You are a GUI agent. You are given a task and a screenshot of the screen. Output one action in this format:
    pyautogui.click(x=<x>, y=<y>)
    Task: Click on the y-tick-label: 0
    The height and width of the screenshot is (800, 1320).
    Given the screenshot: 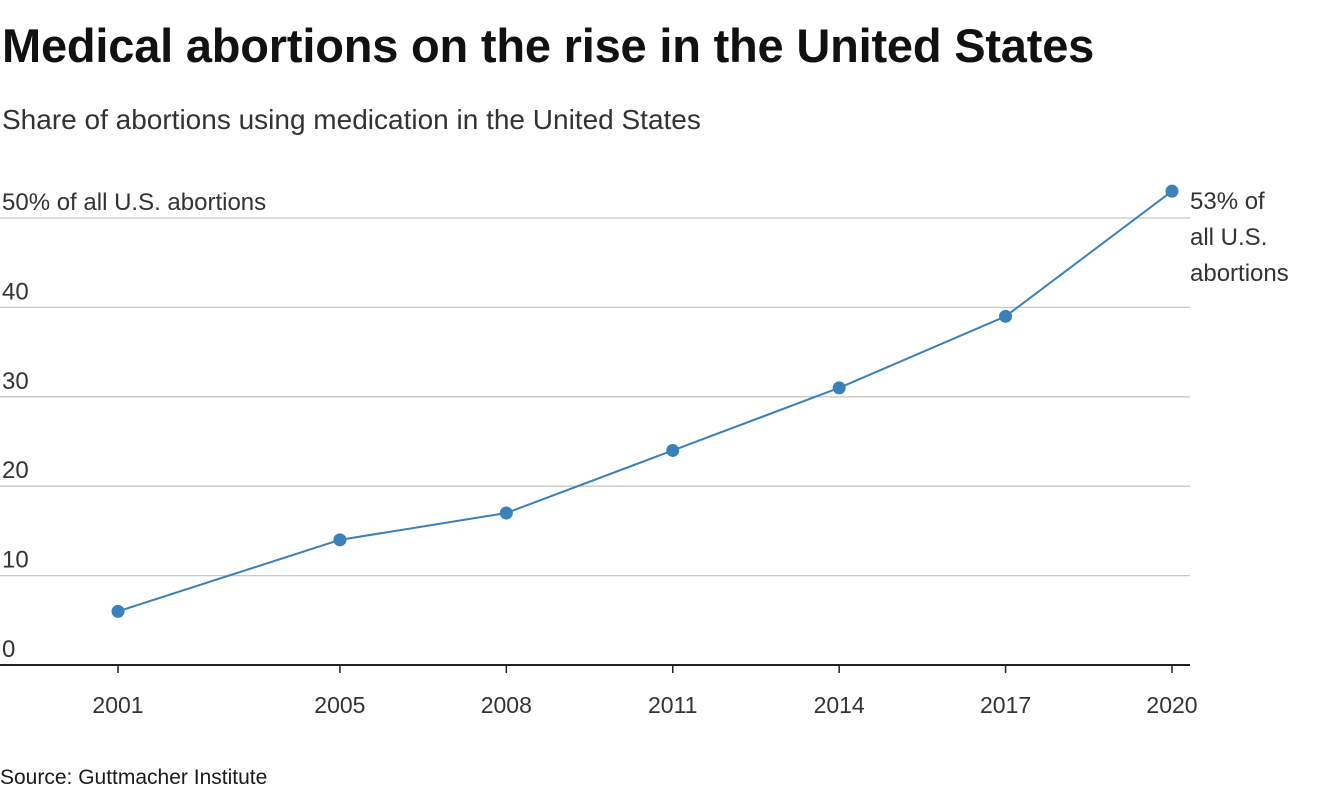 What is the action you would take?
    pyautogui.click(x=8, y=649)
    